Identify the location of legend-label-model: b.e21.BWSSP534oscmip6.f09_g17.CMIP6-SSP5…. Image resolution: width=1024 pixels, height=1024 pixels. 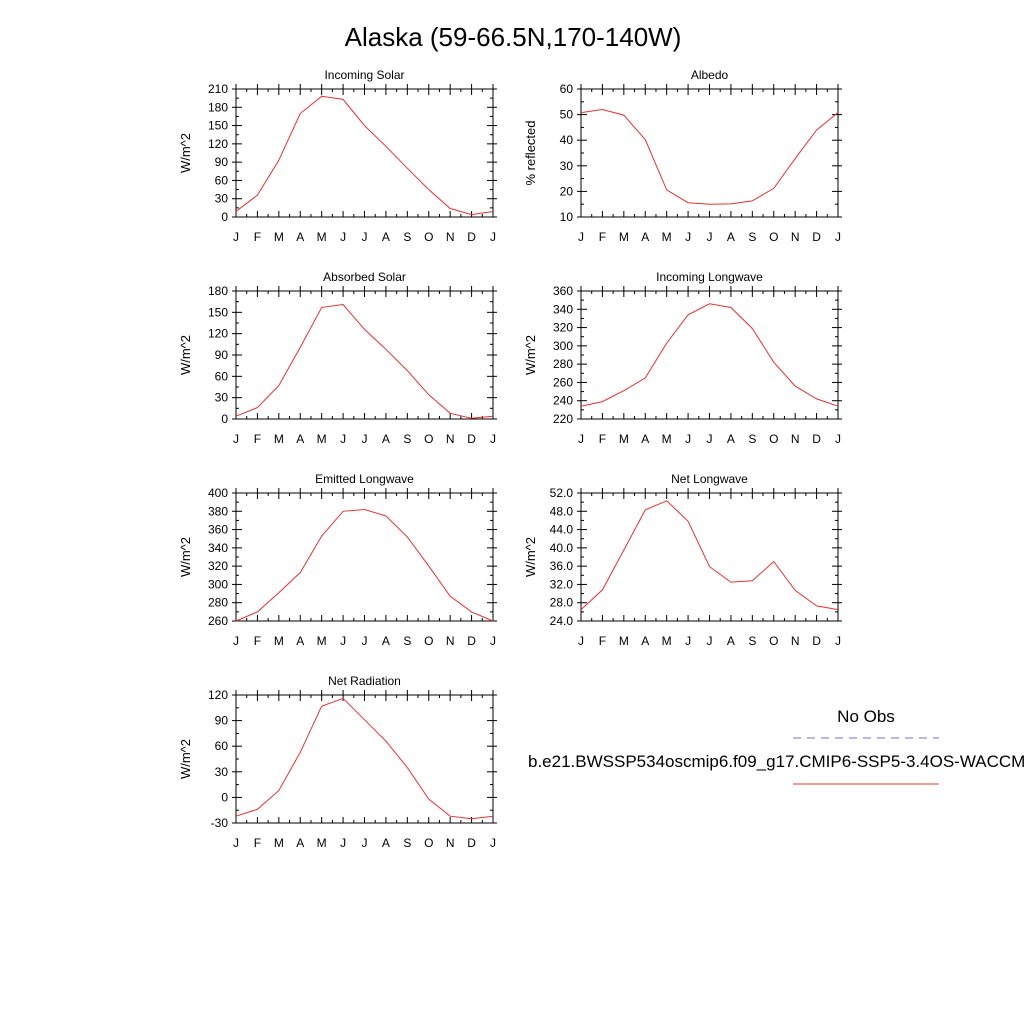
(776, 761).